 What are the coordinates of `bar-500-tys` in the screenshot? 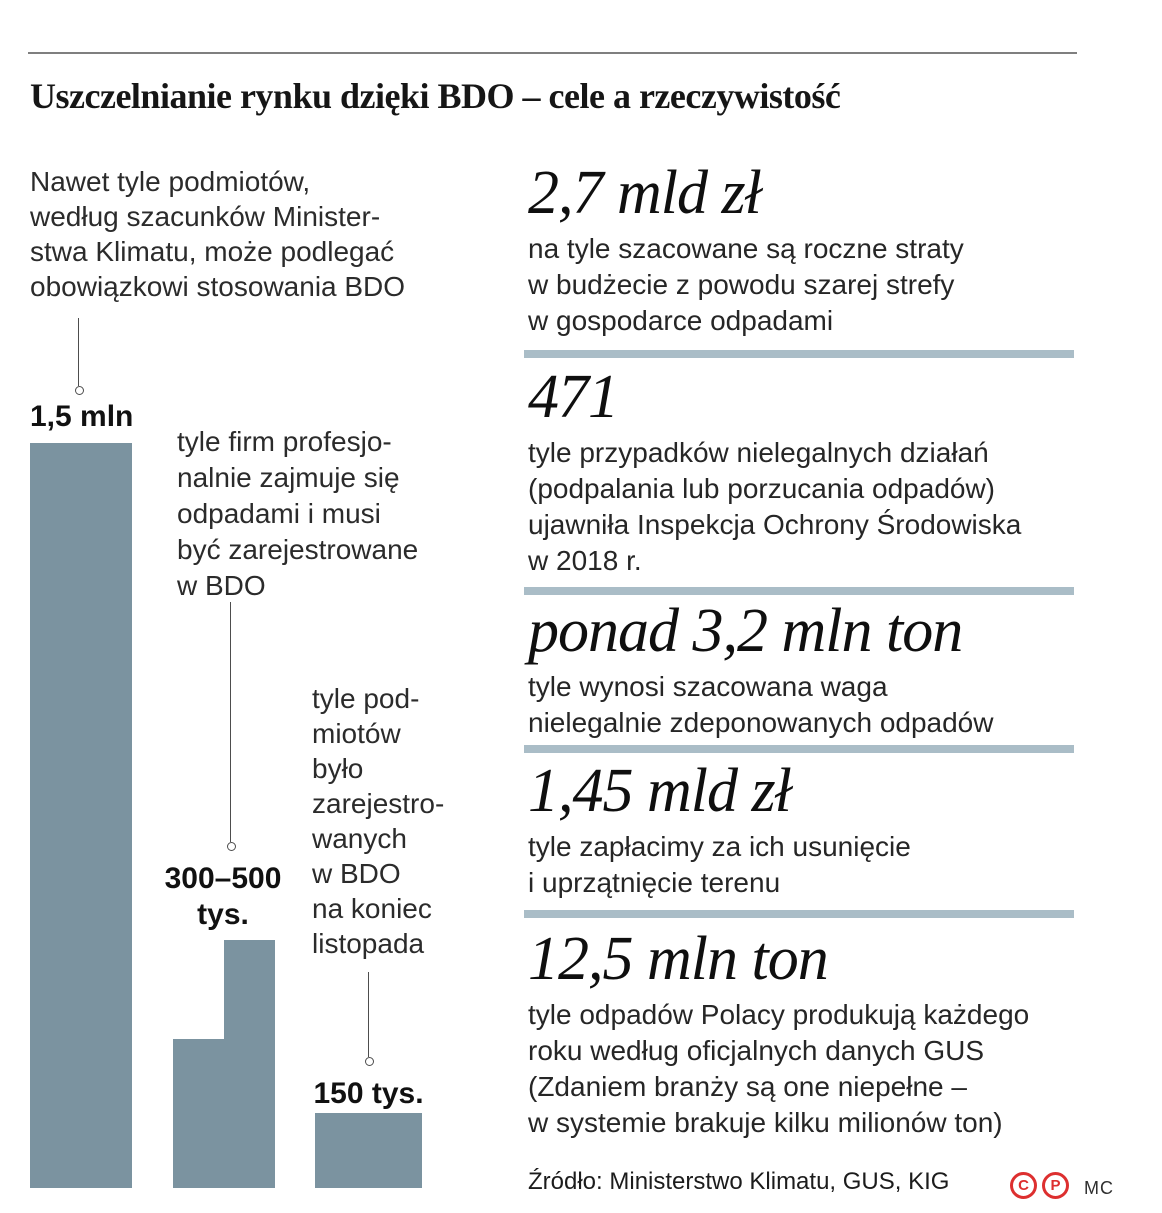 It's located at (249, 1064).